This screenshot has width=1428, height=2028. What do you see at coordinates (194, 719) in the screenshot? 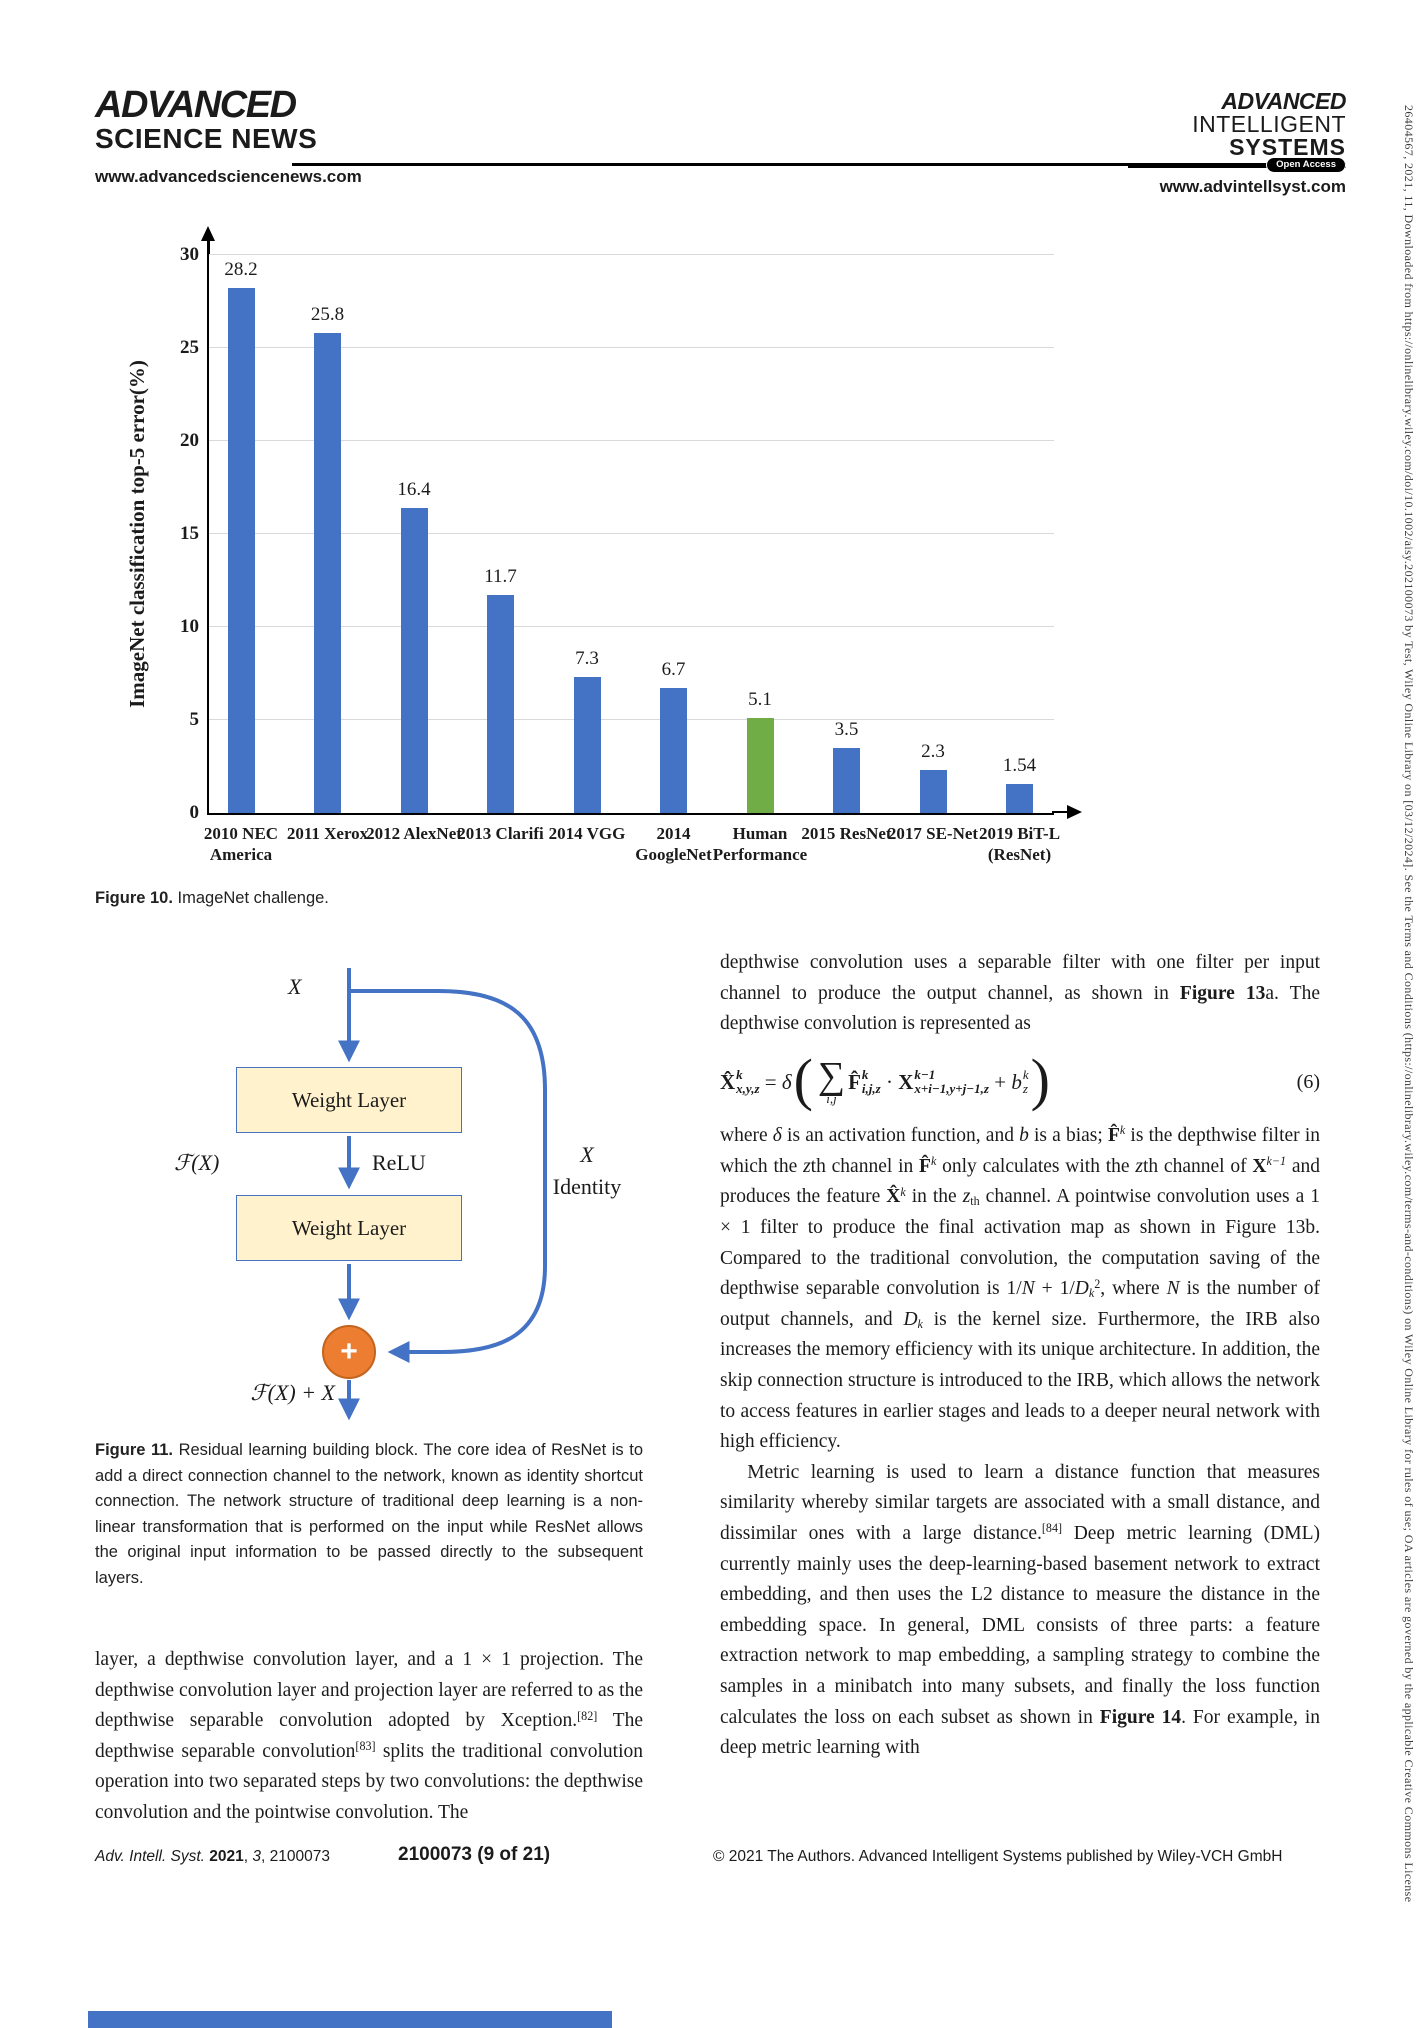
I see `y-tick-label: 5` at bounding box center [194, 719].